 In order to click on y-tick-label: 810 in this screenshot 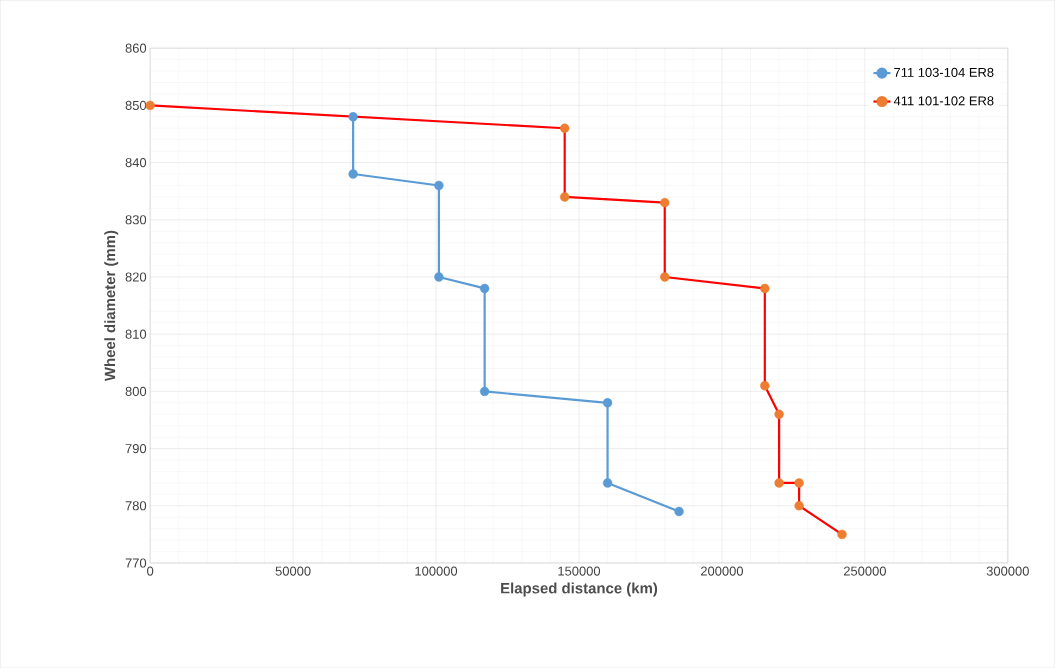, I will do `click(136, 334)`.